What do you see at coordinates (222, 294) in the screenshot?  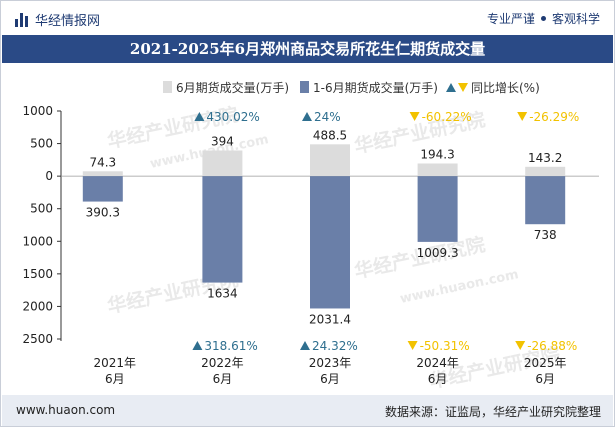 I see `data-label-cumulative: 1634` at bounding box center [222, 294].